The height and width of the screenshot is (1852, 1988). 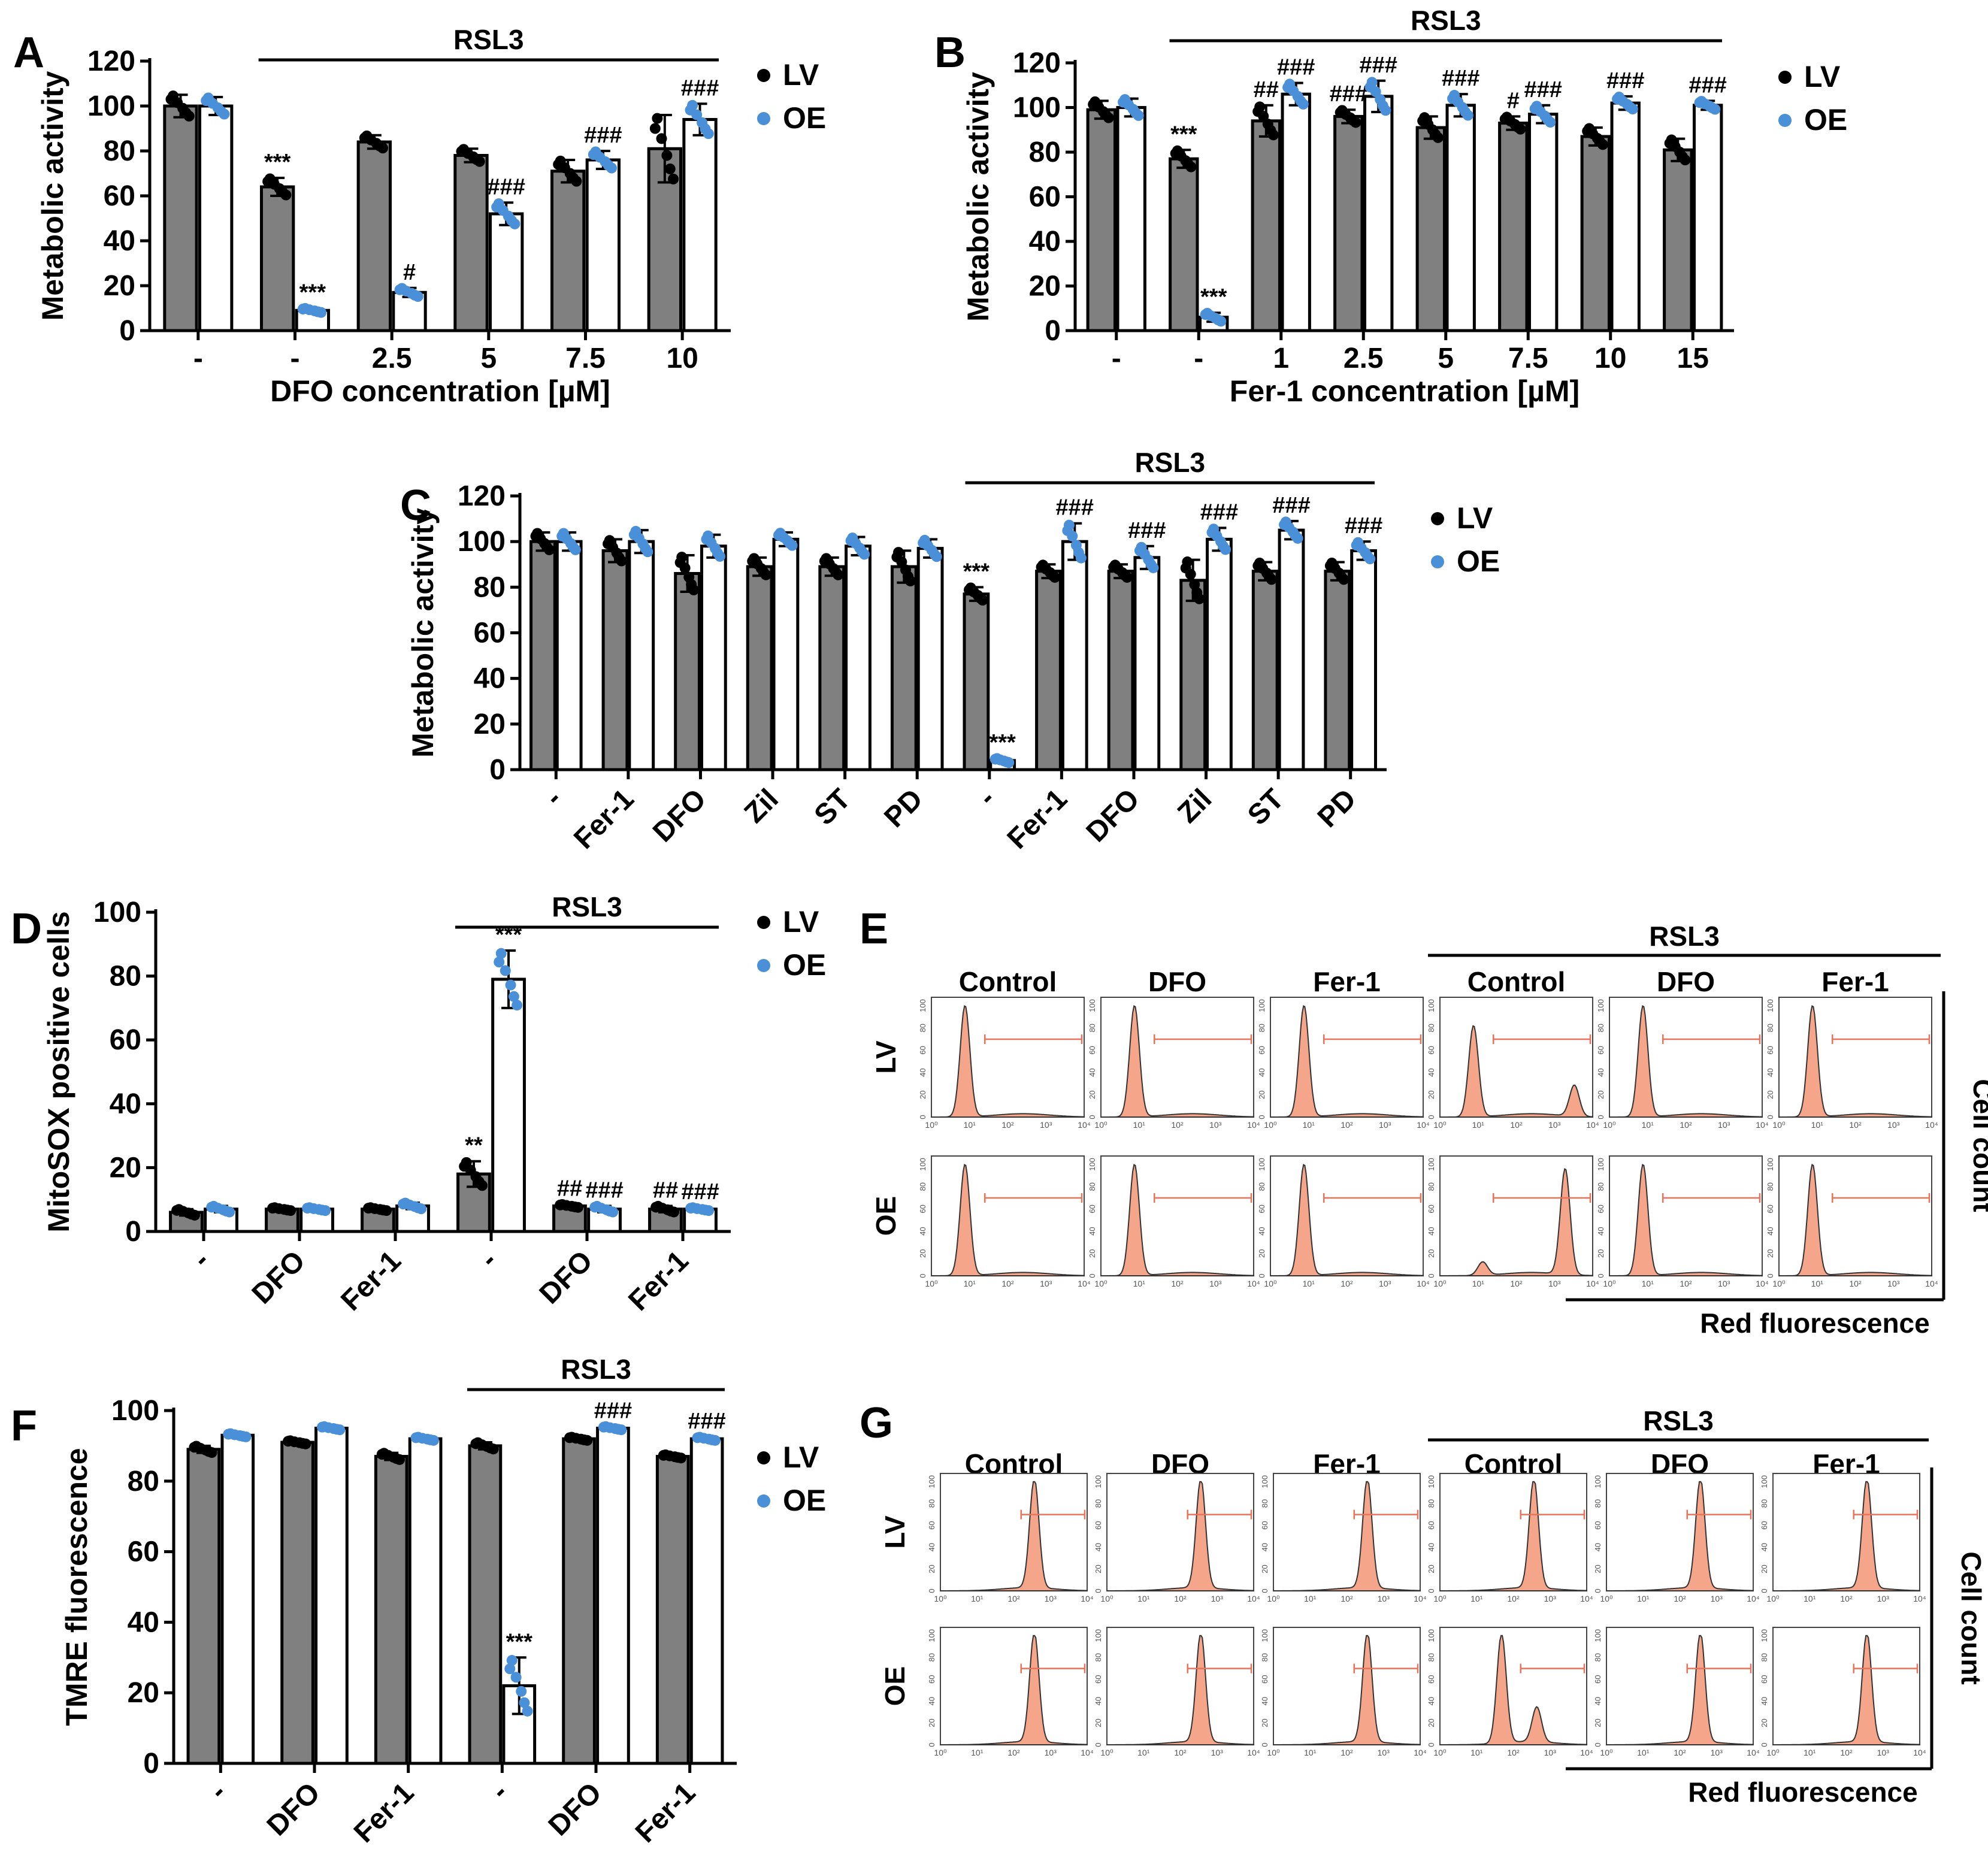 What do you see at coordinates (931, 1679) in the screenshot?
I see `flow-y-tick: 60` at bounding box center [931, 1679].